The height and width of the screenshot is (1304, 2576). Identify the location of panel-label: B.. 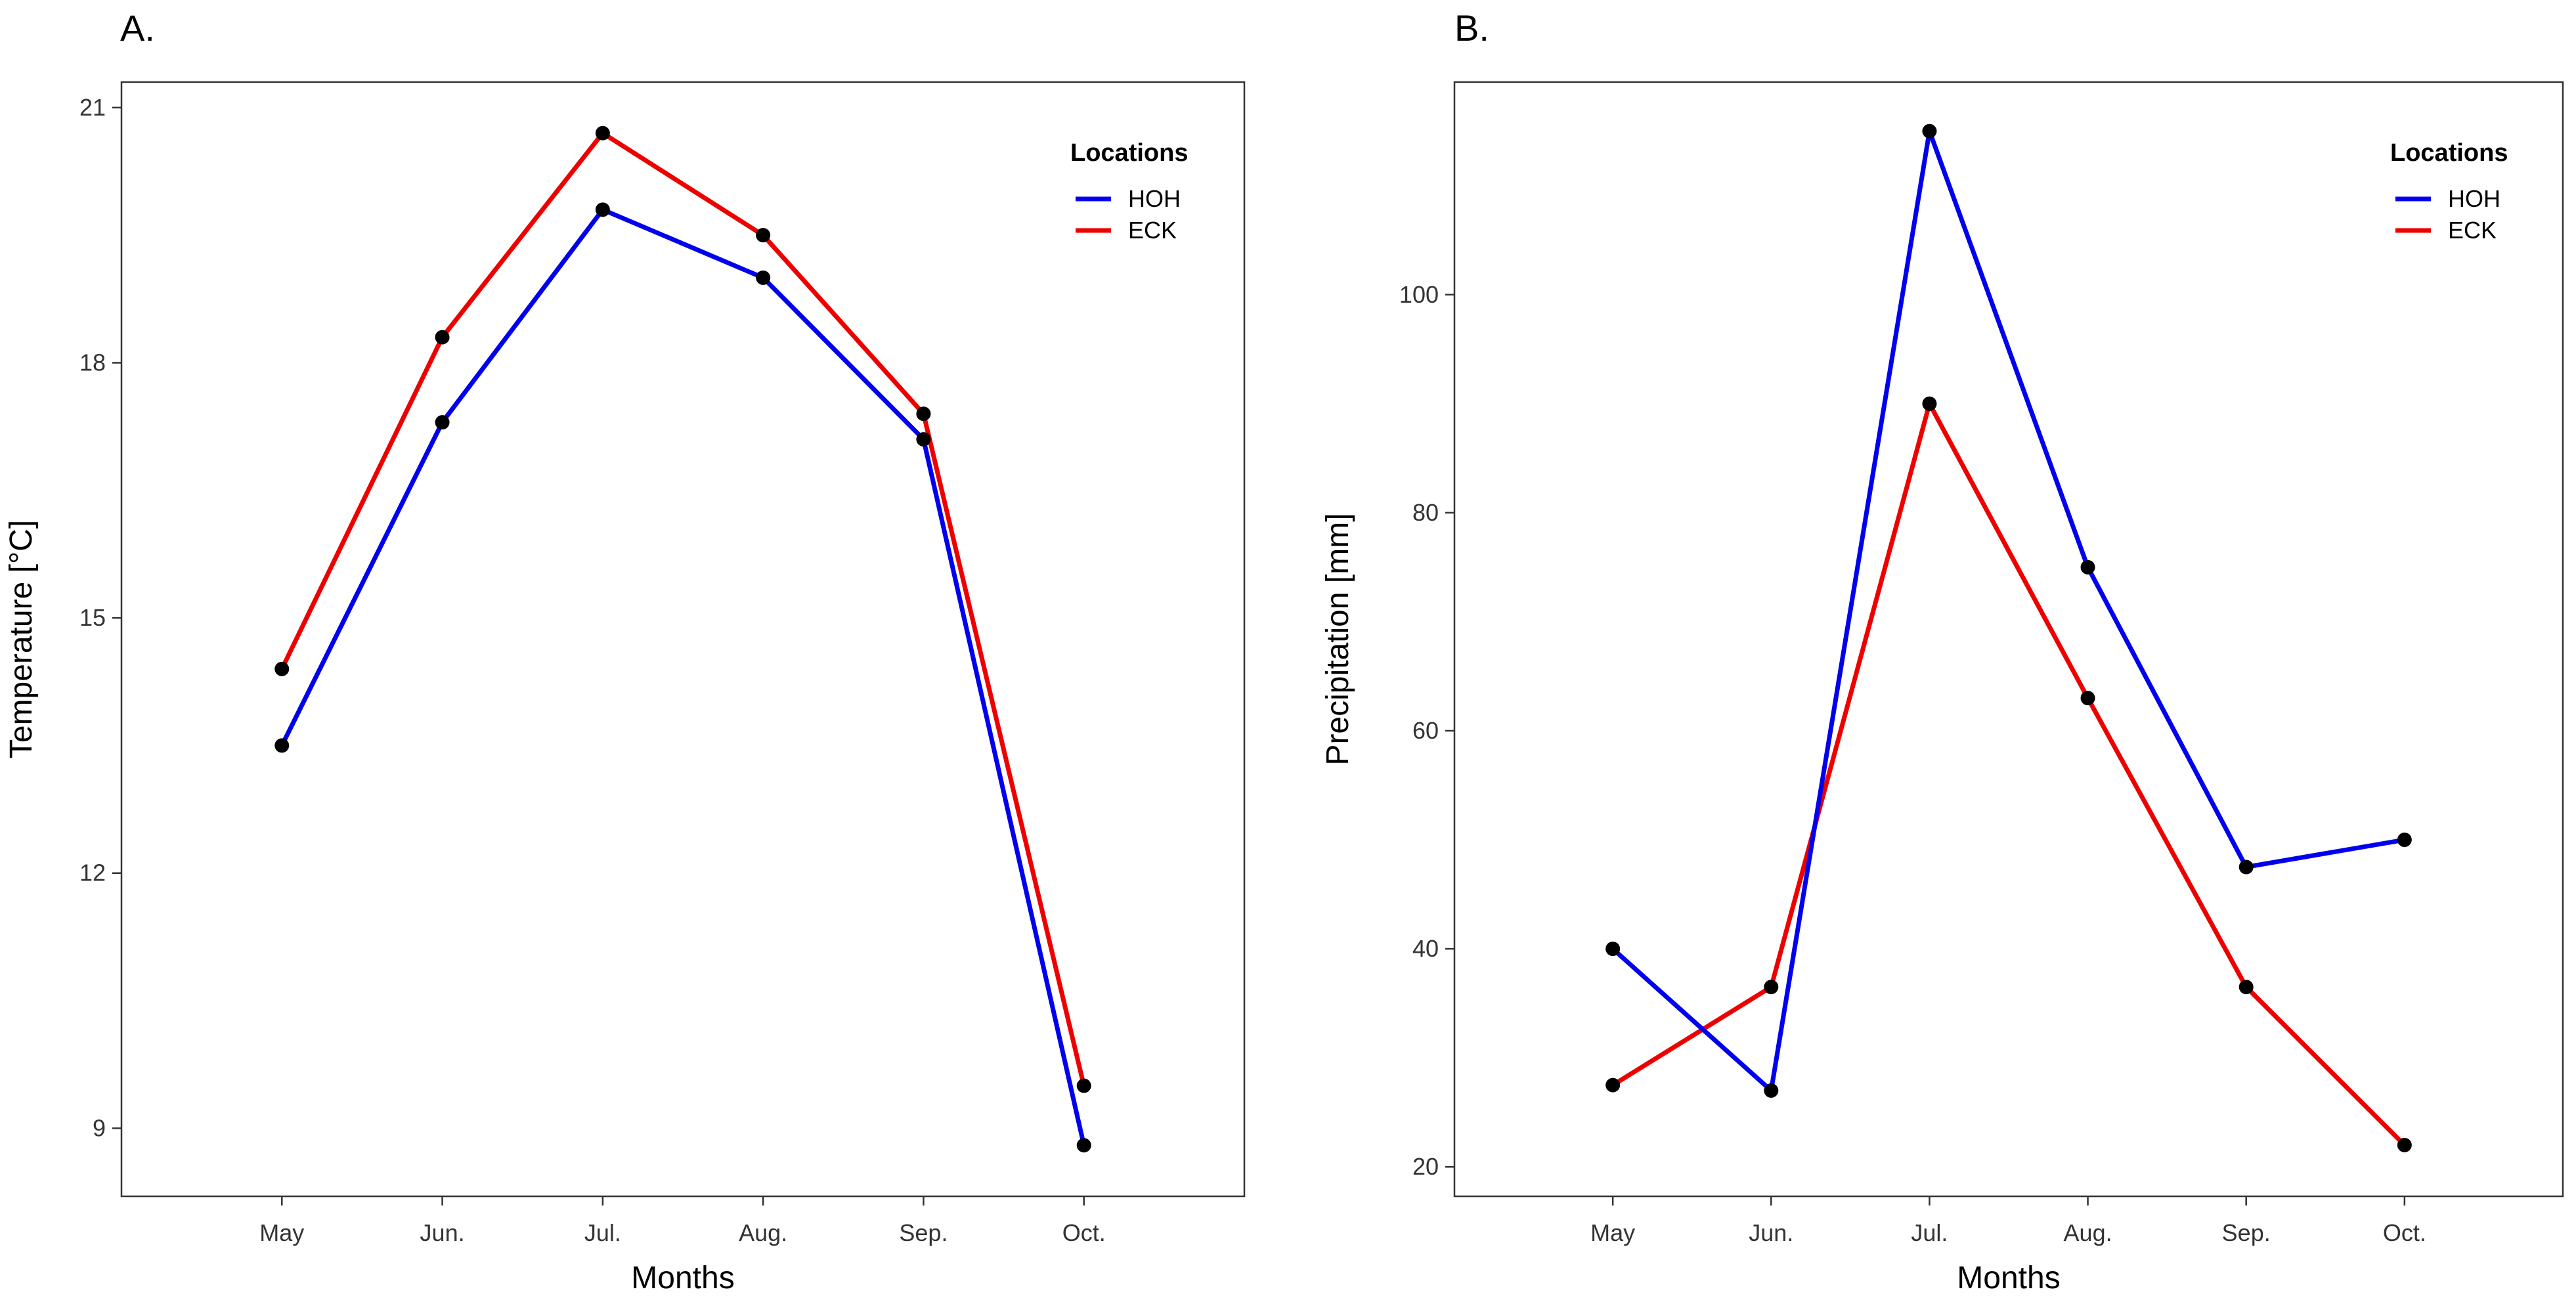
(1472, 28).